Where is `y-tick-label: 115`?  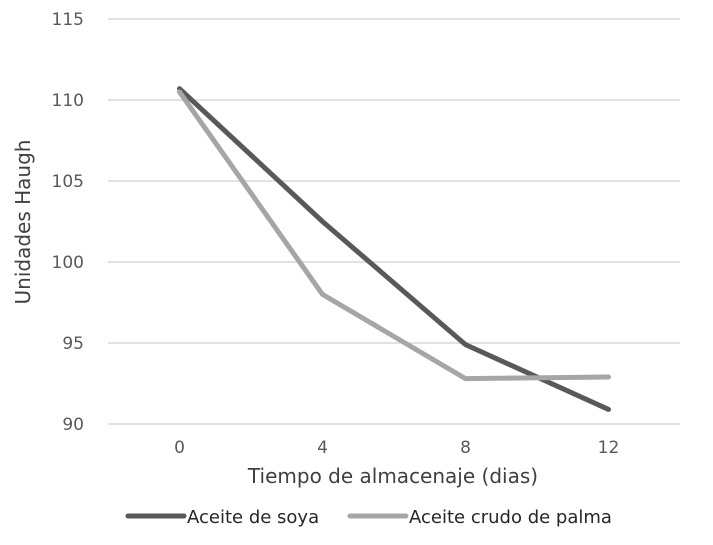
y-tick-label: 115 is located at coordinates (68, 20).